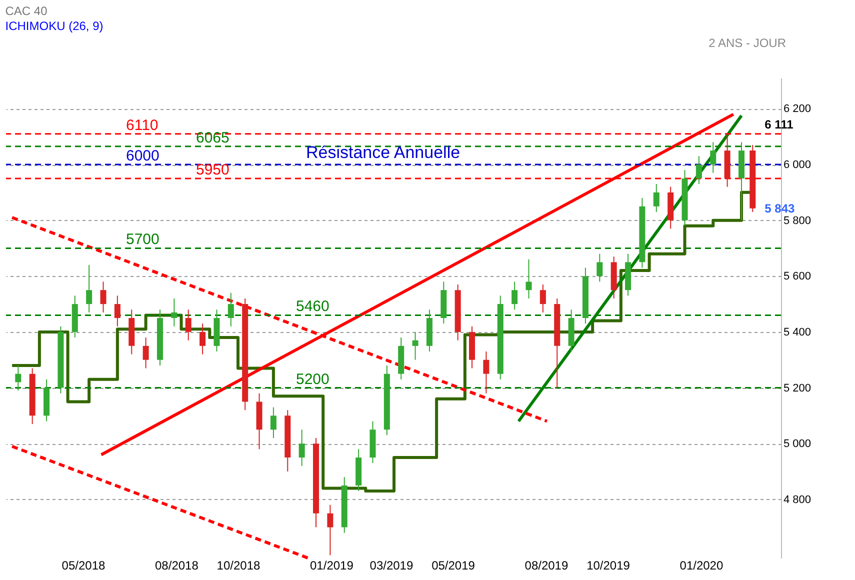 This screenshot has width=855, height=580. I want to click on x-tick-label: 08/2019, so click(546, 565).